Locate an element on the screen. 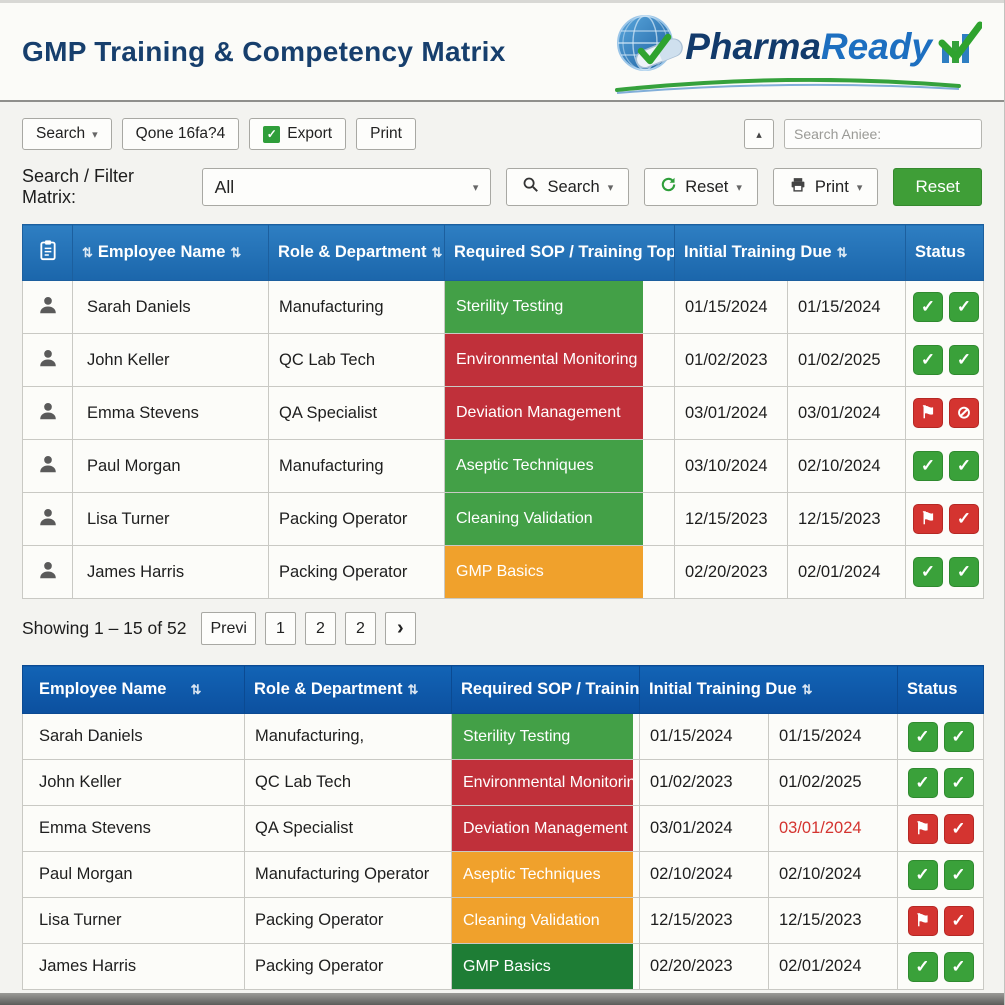  column-header-employee: Employee Name ⇅ is located at coordinates (133, 689).